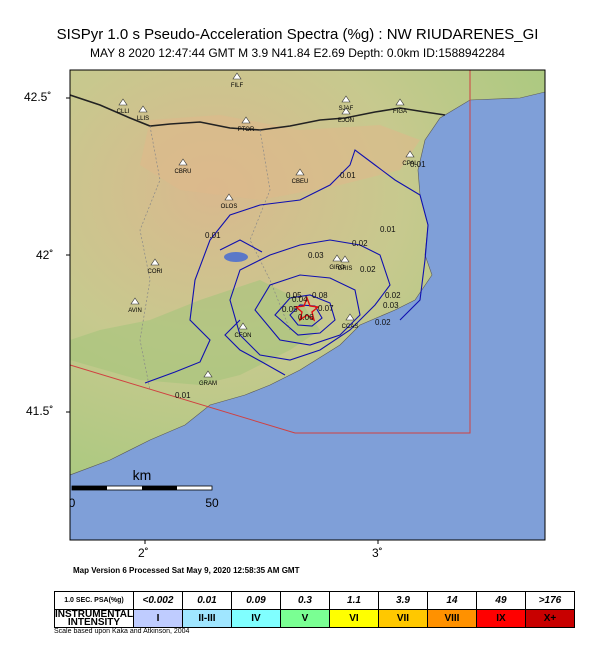 The width and height of the screenshot is (595, 664). Describe the element at coordinates (94, 600) in the screenshot. I see `psa-header: 1.0 SEC. PSA(%g)` at that location.